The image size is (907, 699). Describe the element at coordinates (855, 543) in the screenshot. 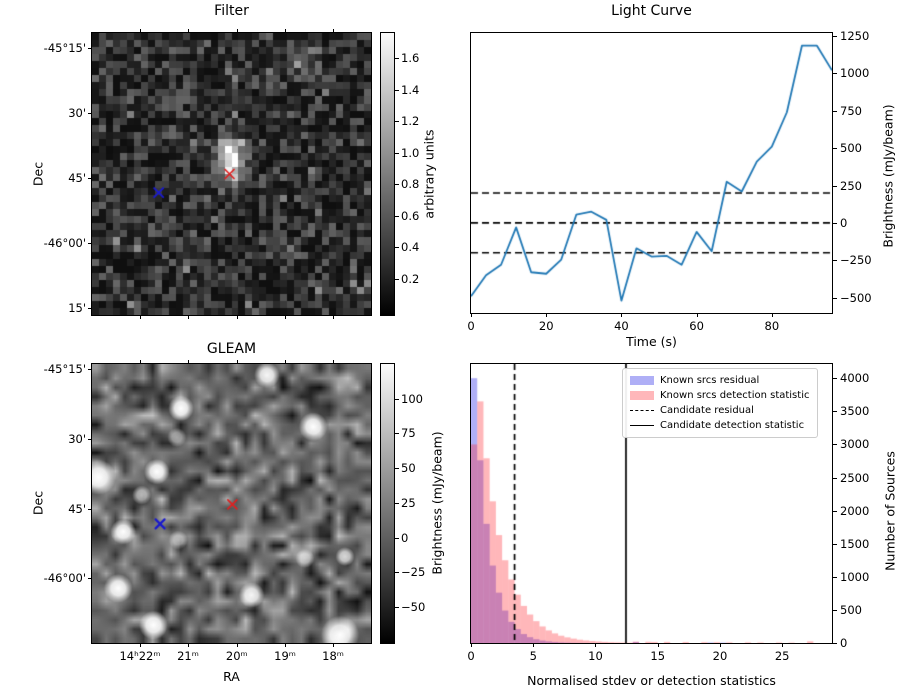

I see `tick-label: 1500` at that location.